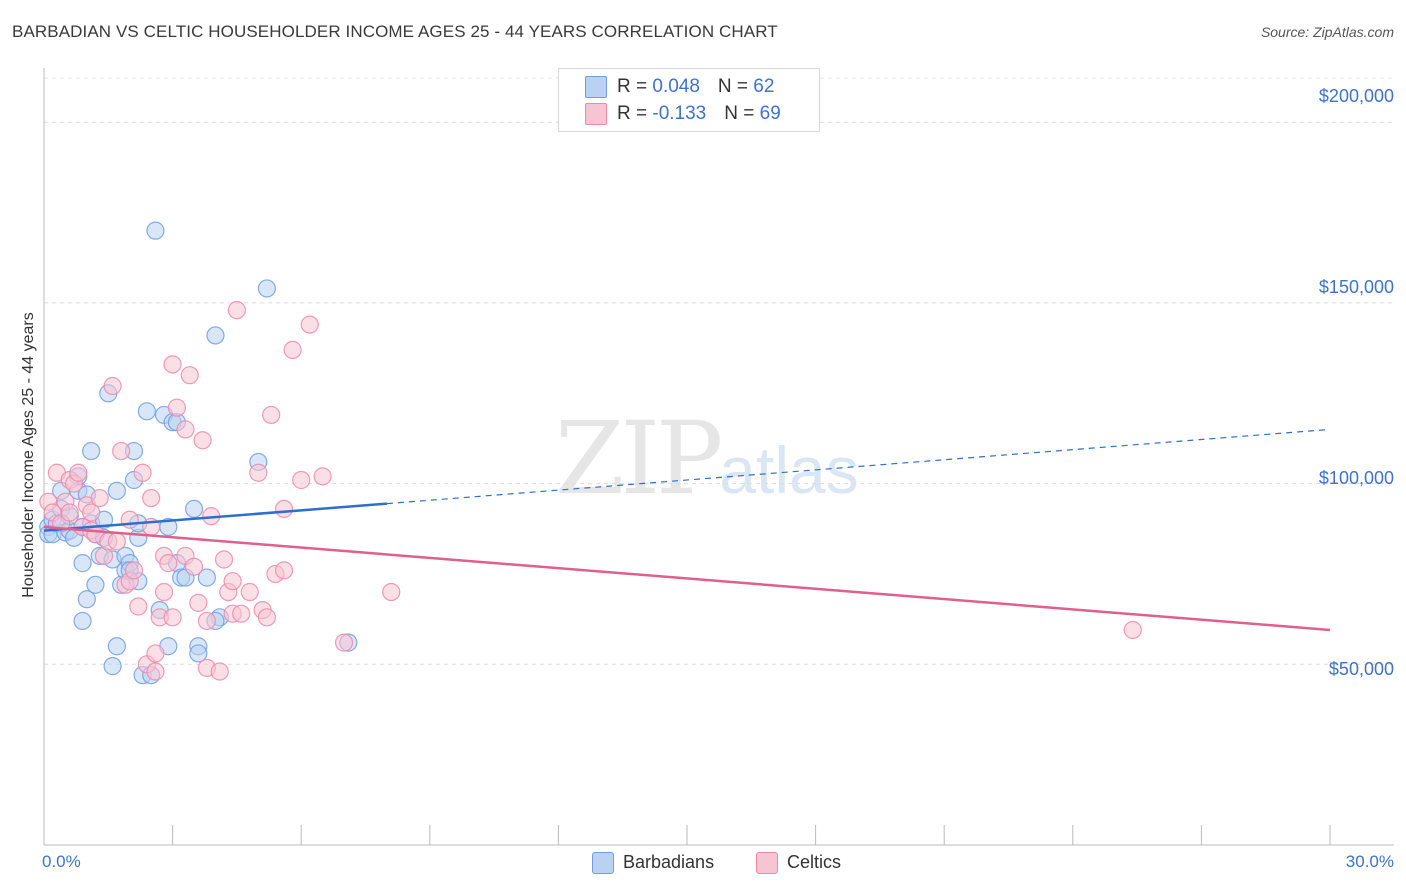  Describe the element at coordinates (1369, 861) in the screenshot. I see `x-tick-label-max: 30.0%` at that location.